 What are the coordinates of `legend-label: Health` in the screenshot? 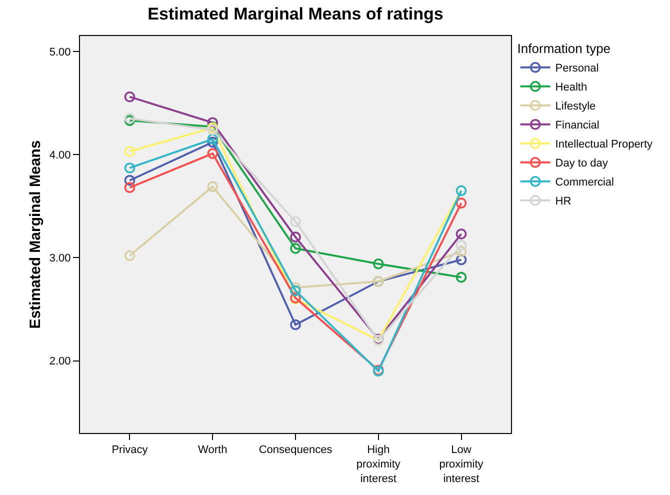 It's located at (571, 88).